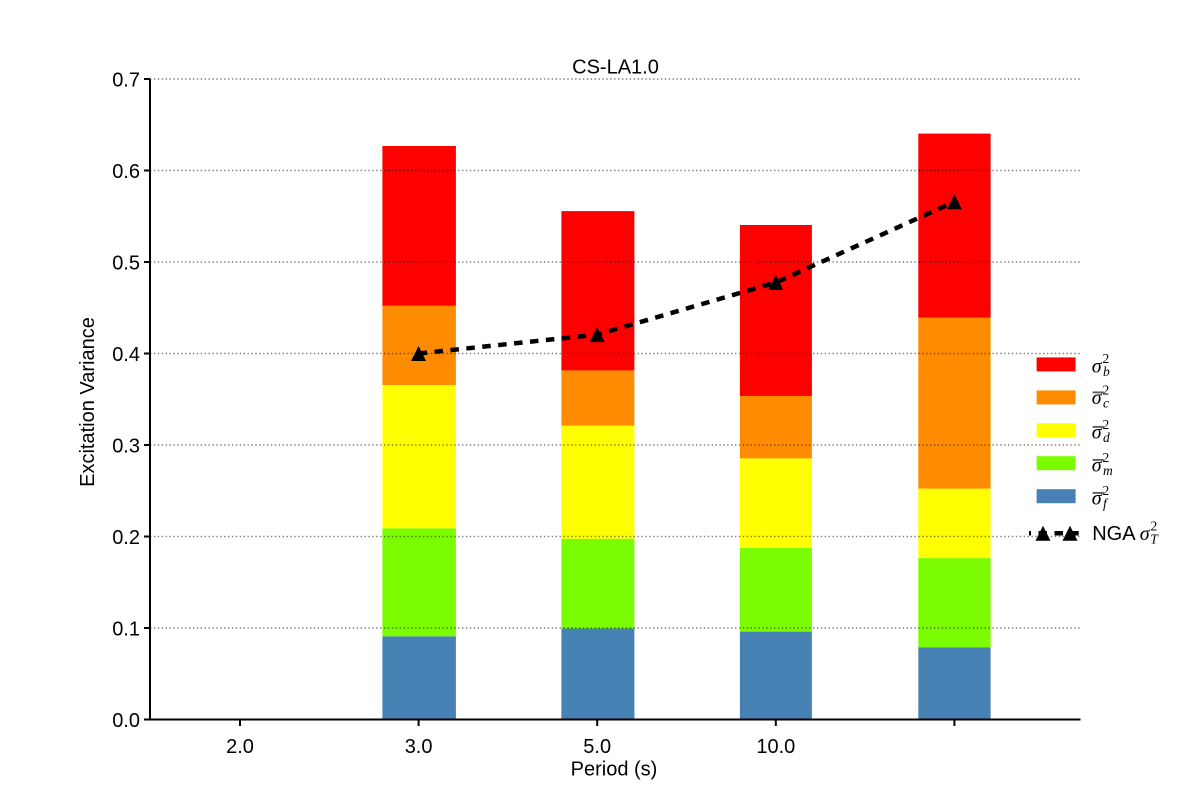  What do you see at coordinates (126, 355) in the screenshot?
I see `svg-text: 0.4` at bounding box center [126, 355].